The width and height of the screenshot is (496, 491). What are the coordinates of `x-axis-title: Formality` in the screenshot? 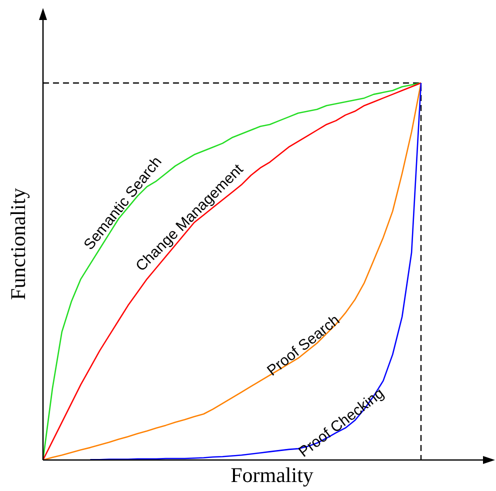 It's located at (272, 475).